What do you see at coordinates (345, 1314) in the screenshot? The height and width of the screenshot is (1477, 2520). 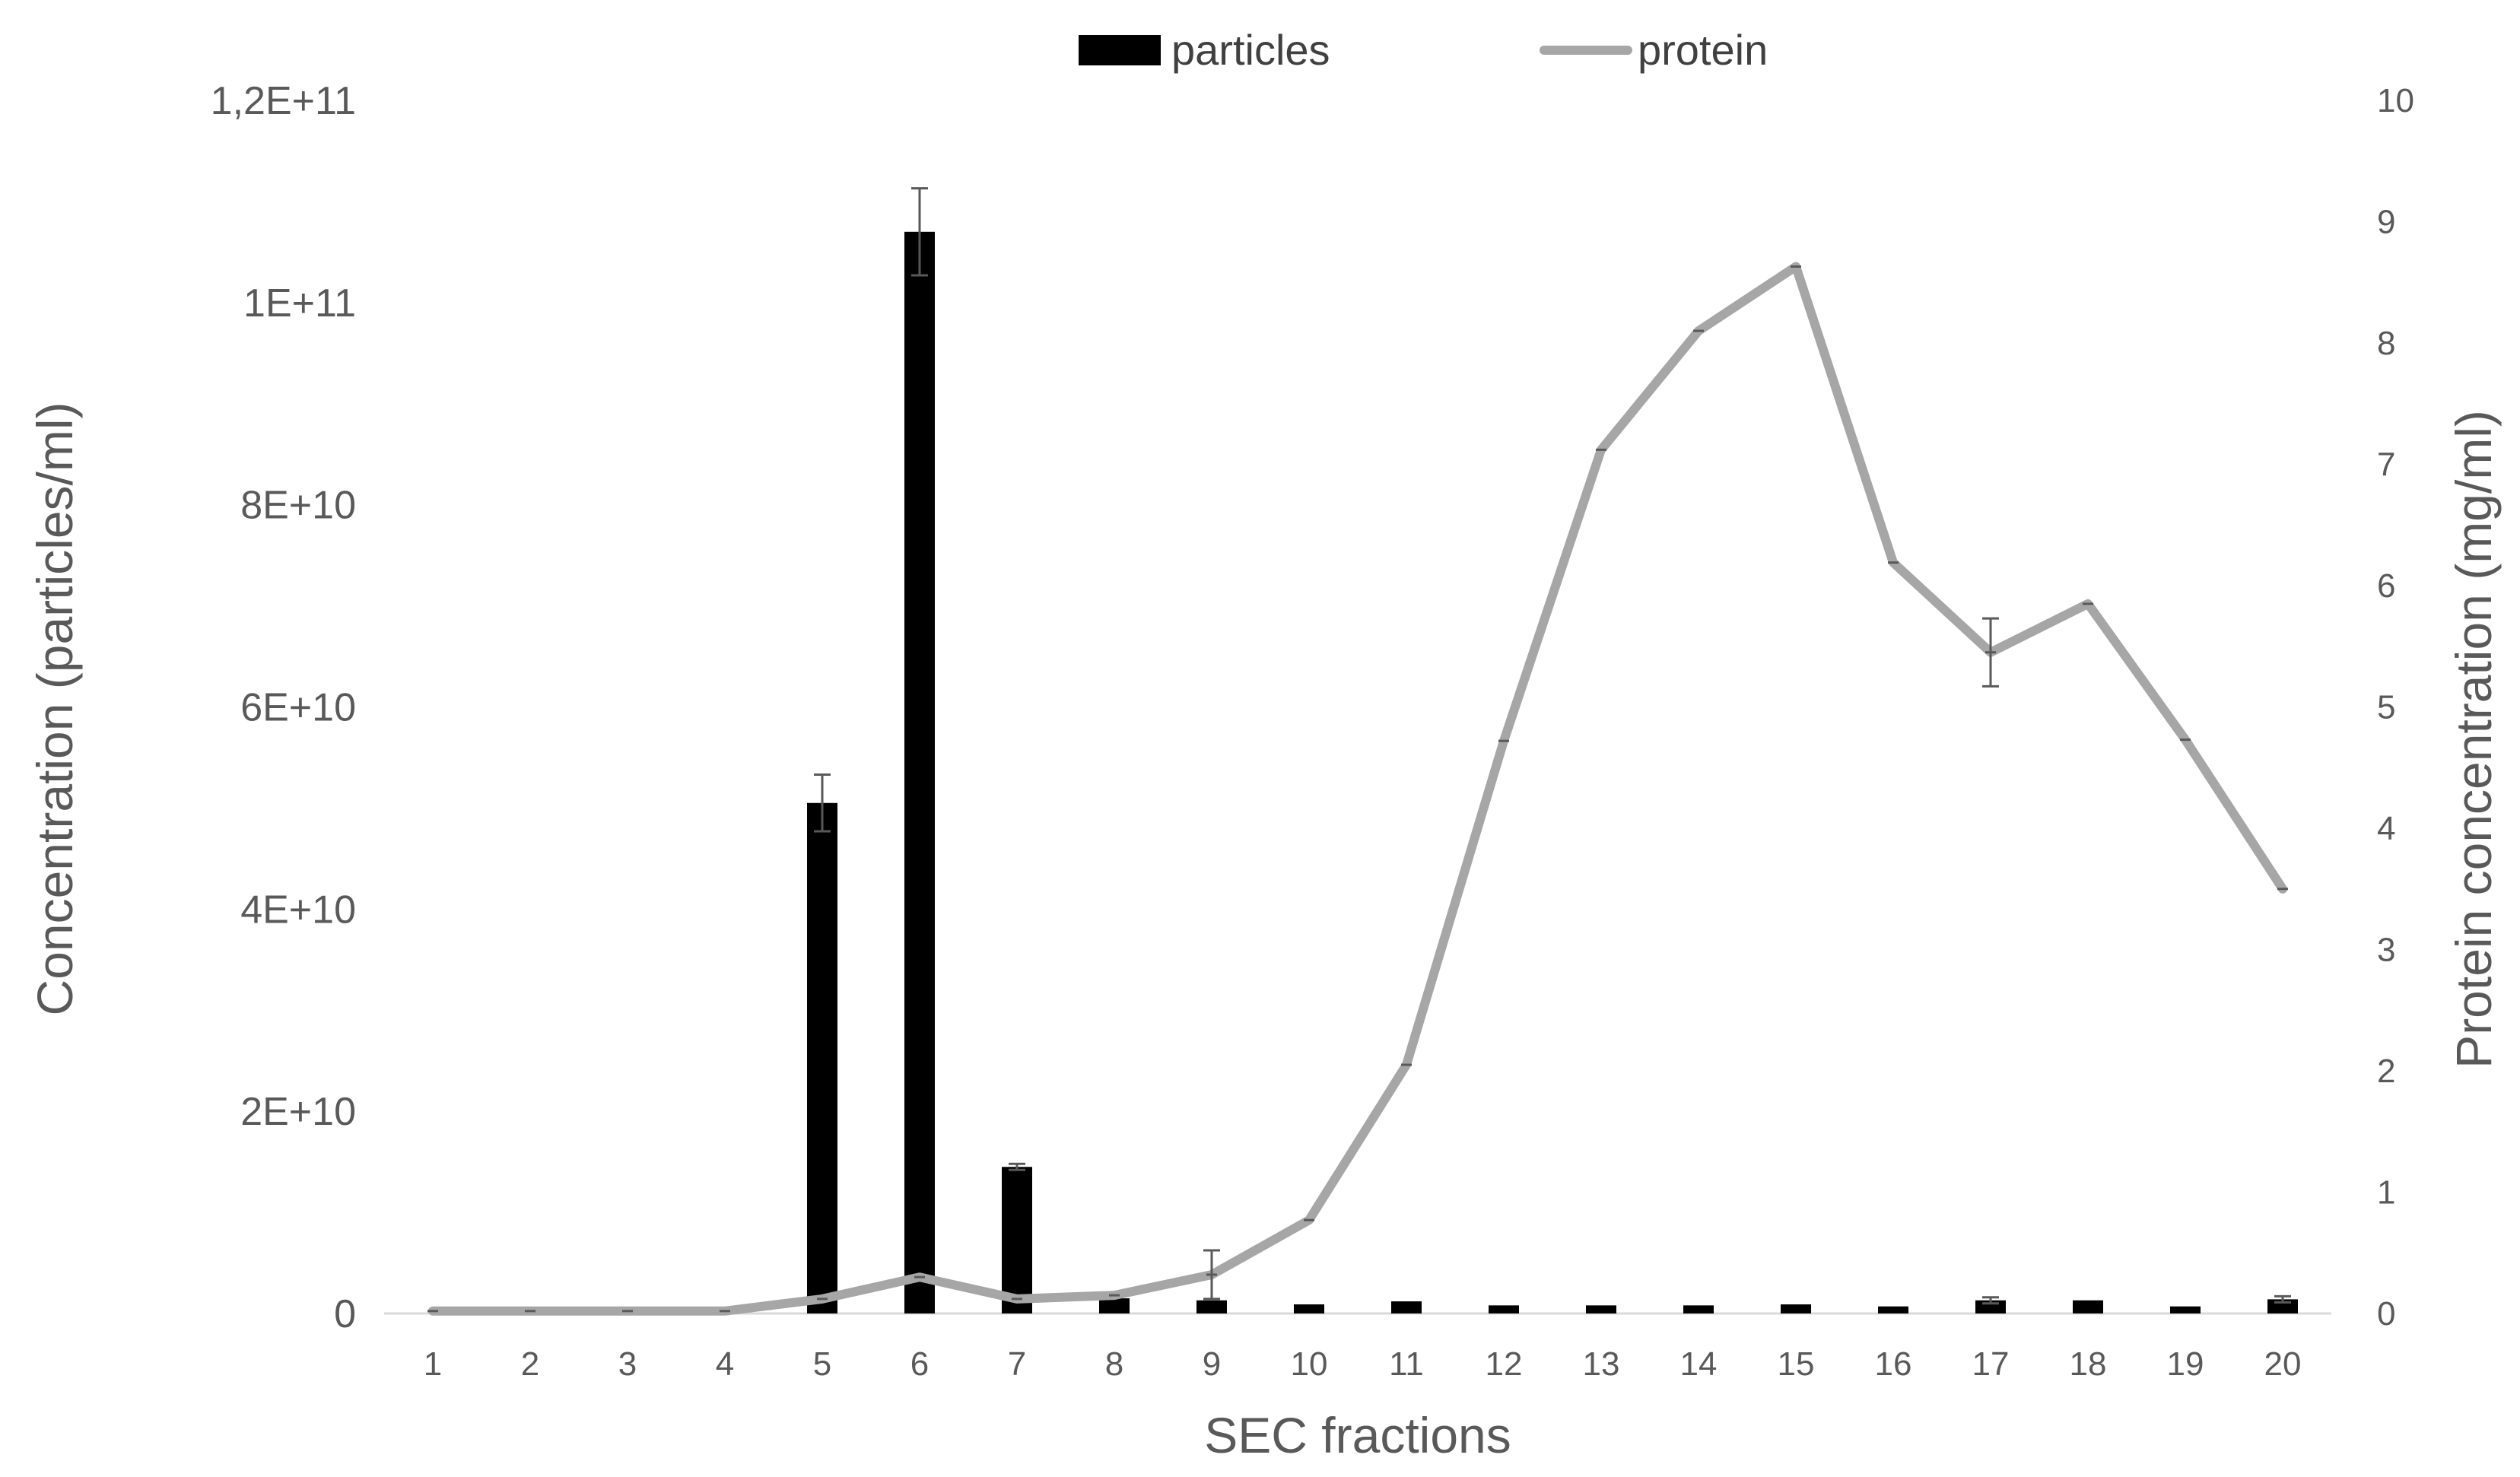 I see `left-tick-label: 0` at bounding box center [345, 1314].